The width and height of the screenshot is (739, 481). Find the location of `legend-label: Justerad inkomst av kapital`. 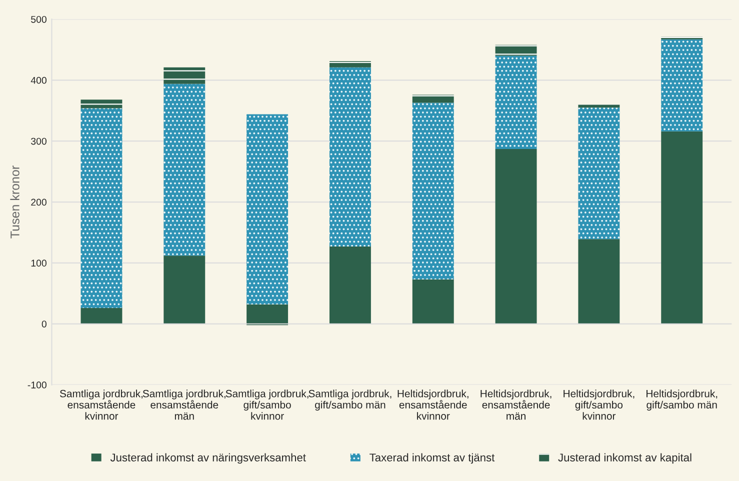

legend-label: Justerad inkomst av kapital is located at coordinates (625, 458).